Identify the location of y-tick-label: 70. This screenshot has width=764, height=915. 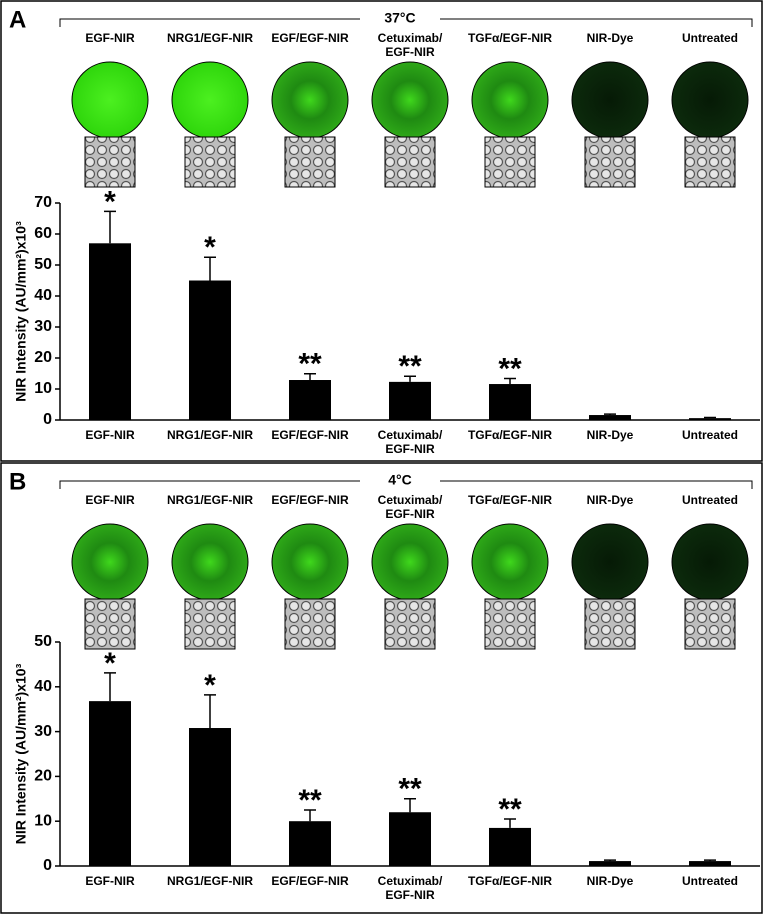
(43, 202).